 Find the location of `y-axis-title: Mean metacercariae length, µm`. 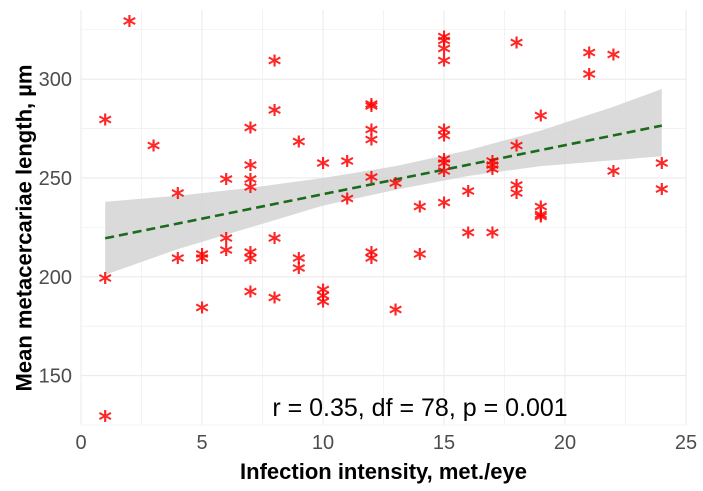

y-axis-title: Mean metacercariae length, µm is located at coordinates (24, 228).